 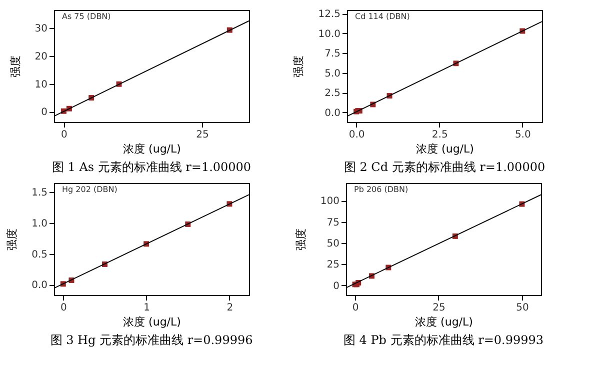 What do you see at coordinates (41, 29) in the screenshot?
I see `y-tick-label: 30` at bounding box center [41, 29].